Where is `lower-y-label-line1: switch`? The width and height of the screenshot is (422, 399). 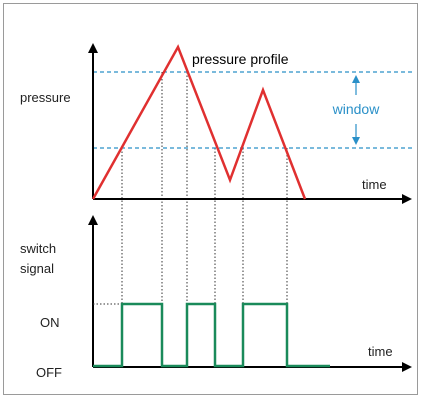
lower-y-label-line1: switch is located at coordinates (38, 248).